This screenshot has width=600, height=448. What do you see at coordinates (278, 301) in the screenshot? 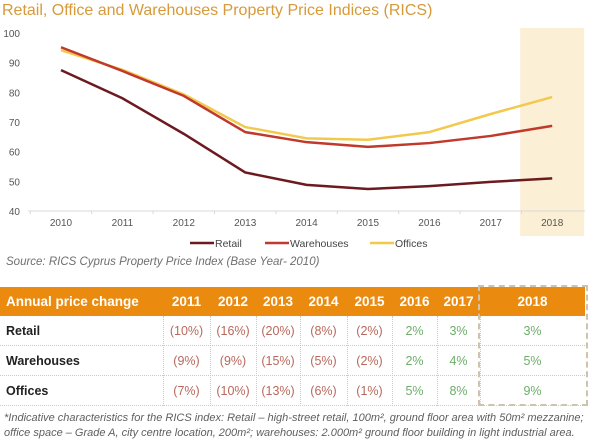
I see `table-header-year: 2013` at bounding box center [278, 301].